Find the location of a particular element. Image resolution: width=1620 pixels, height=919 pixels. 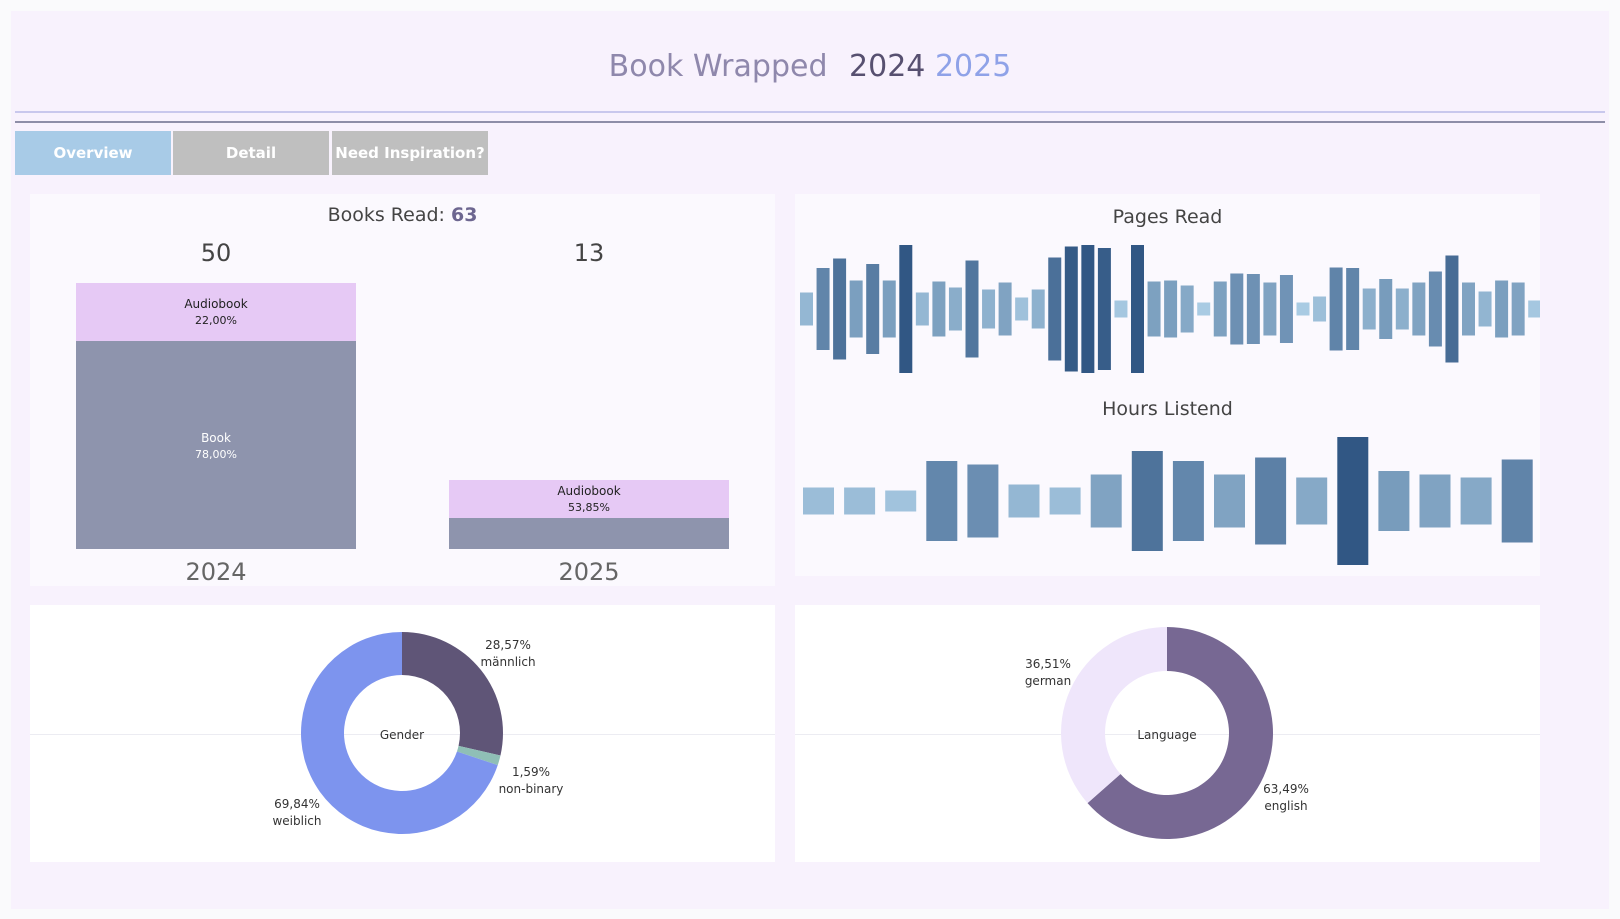

label-nonbinary-name: non-binary is located at coordinates (531, 789).